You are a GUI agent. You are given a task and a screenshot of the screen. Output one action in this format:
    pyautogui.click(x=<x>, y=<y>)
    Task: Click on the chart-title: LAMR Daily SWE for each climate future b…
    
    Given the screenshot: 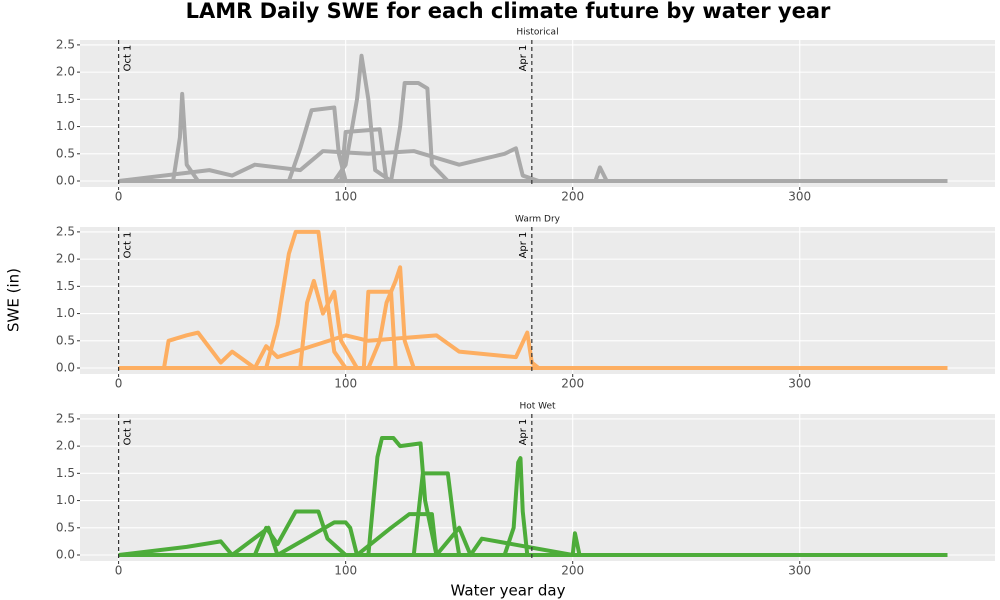 What is the action you would take?
    pyautogui.click(x=508, y=11)
    